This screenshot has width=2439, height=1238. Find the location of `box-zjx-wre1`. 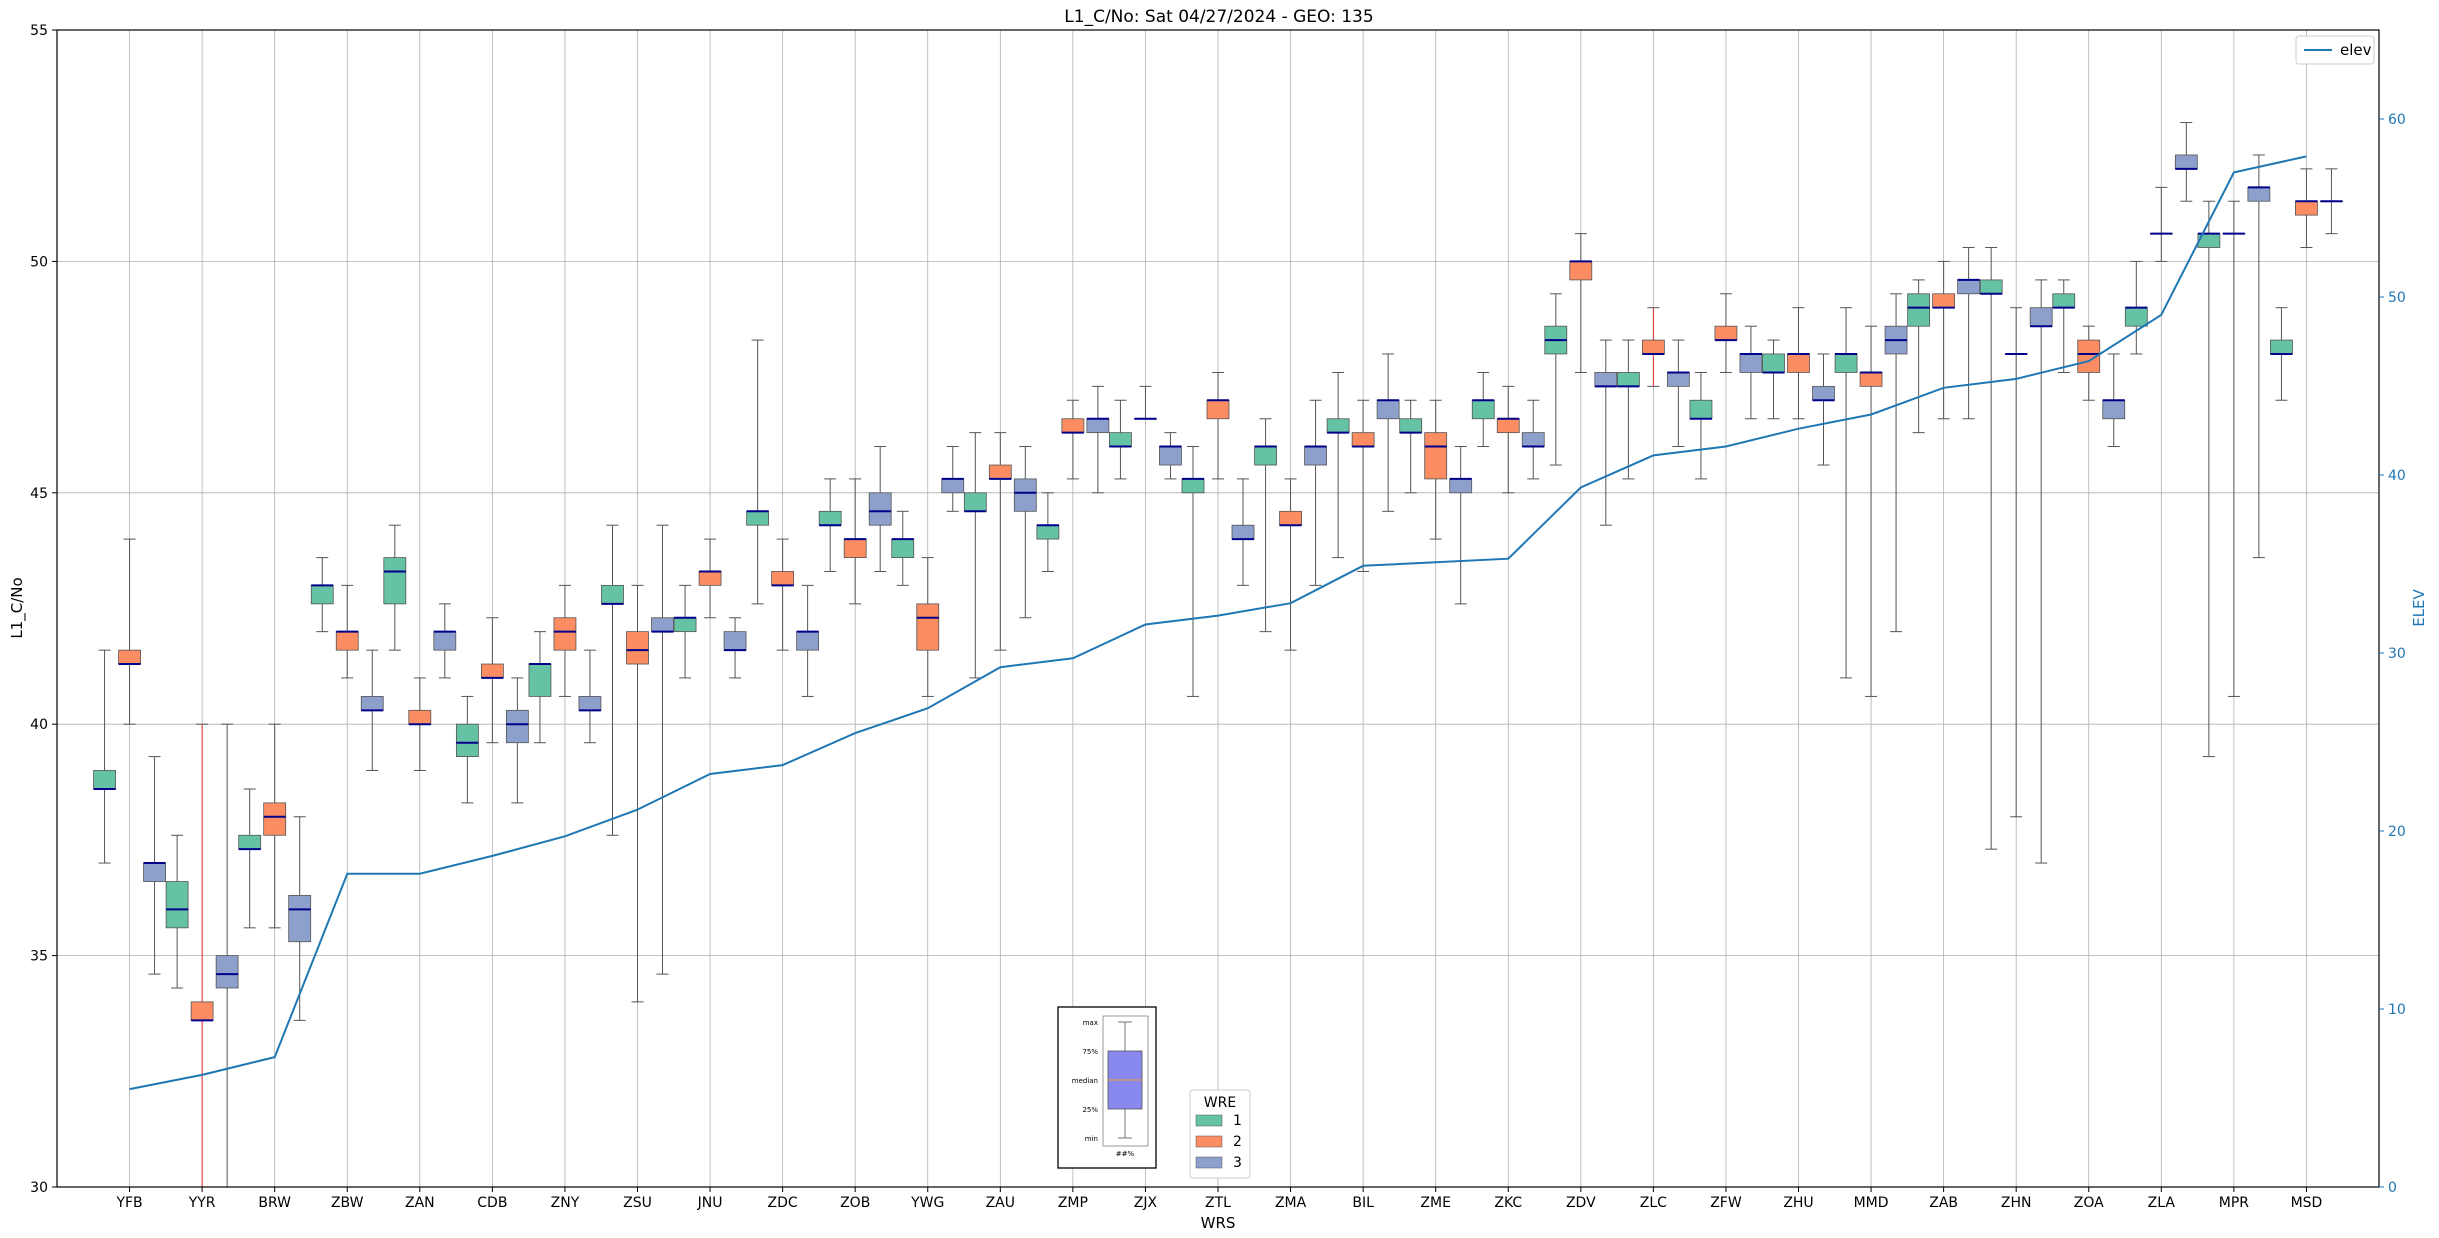

box-zjx-wre1 is located at coordinates (1120, 439).